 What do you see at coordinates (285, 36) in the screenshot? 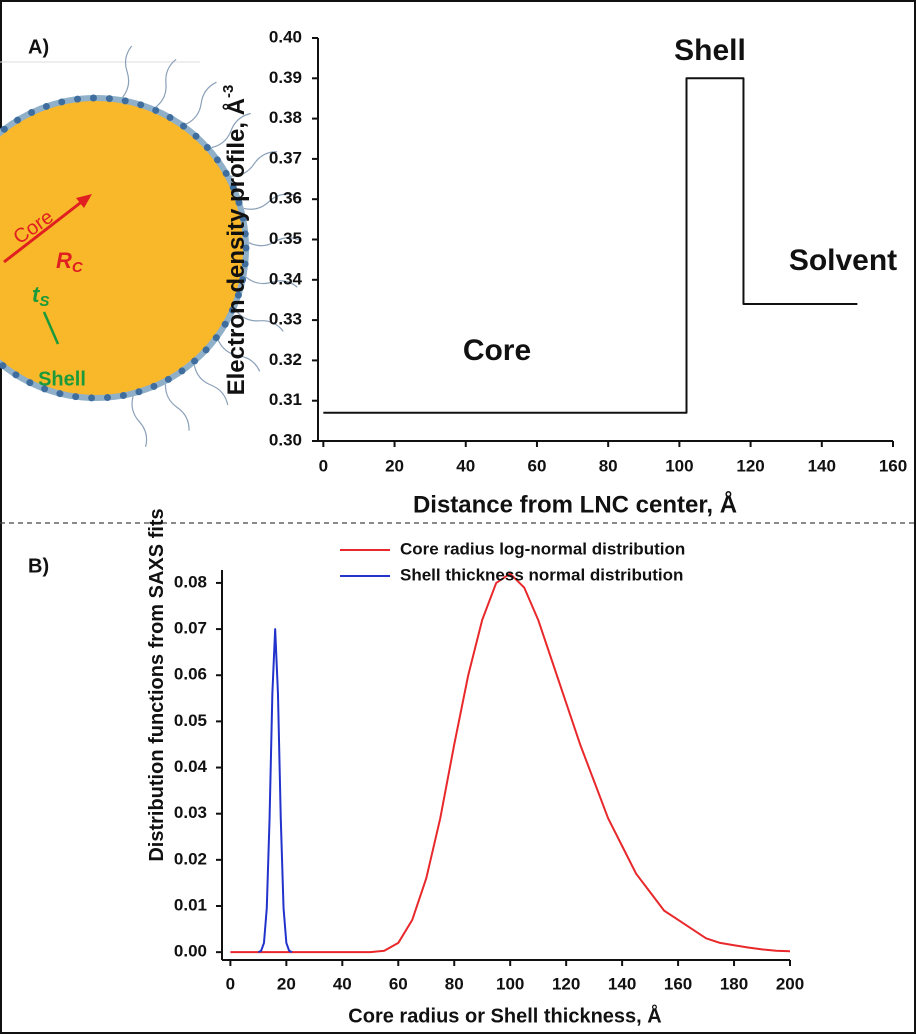
I see `y-tick-label: 0.40` at bounding box center [285, 36].